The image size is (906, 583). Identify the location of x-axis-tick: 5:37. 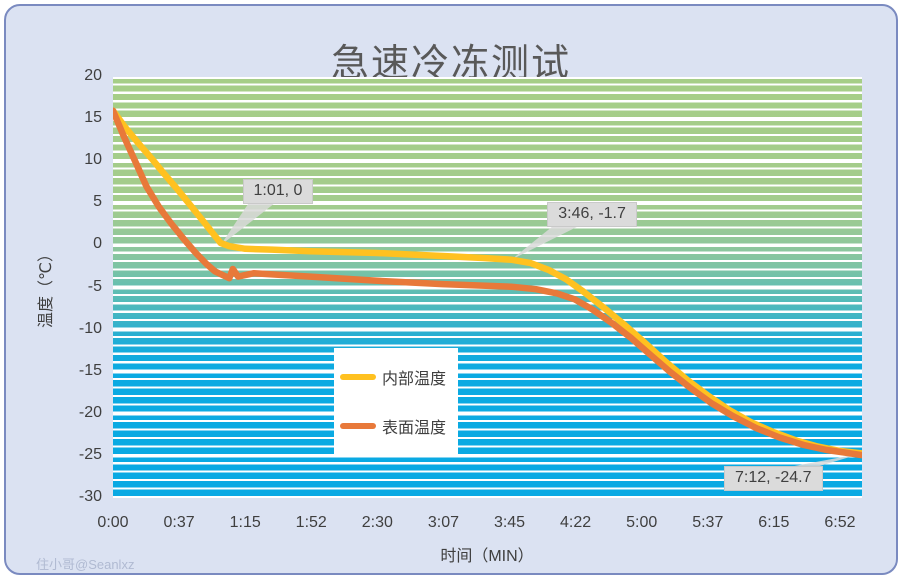
(708, 522).